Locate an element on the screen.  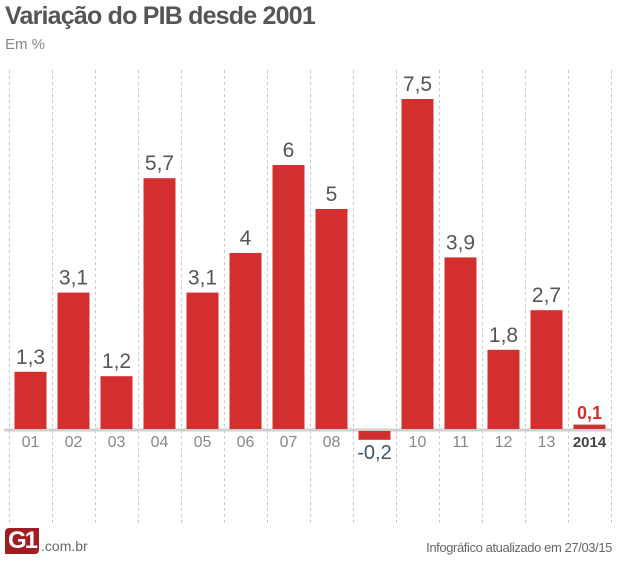
value-label-01: 1,3 is located at coordinates (30, 357).